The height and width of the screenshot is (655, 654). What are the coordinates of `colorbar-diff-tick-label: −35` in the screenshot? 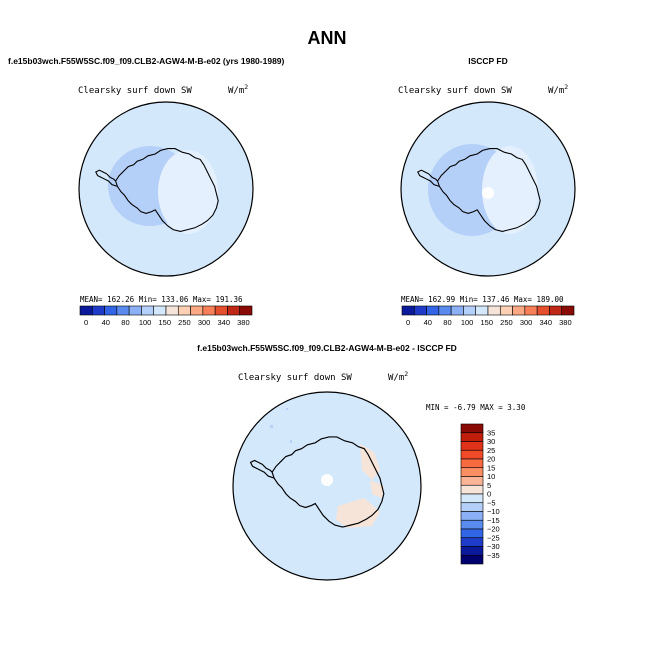 It's located at (493, 555).